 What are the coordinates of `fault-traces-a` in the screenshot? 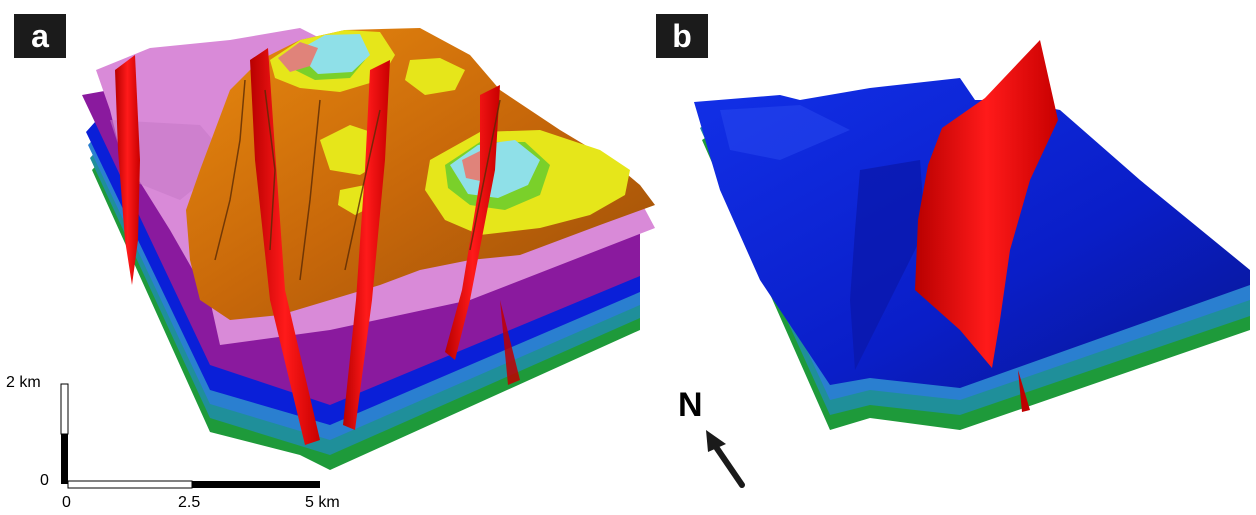 It's located at (357, 180).